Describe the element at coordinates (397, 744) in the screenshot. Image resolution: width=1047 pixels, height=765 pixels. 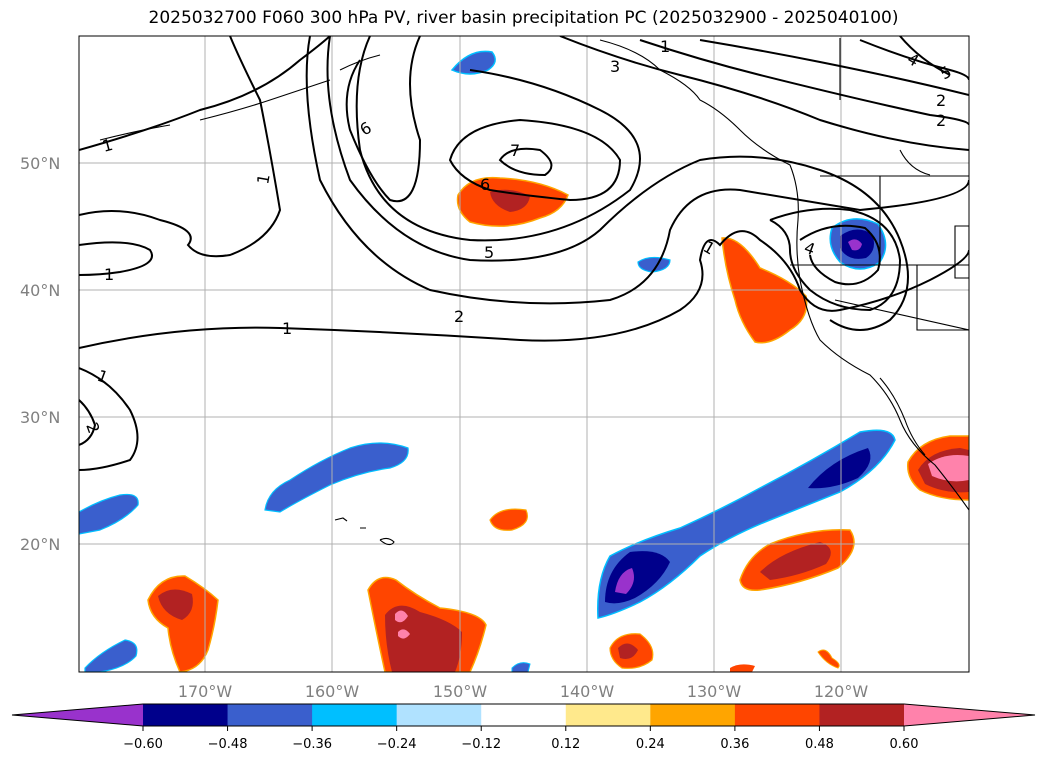
I see `colorbar-tick-label: −0.24` at that location.